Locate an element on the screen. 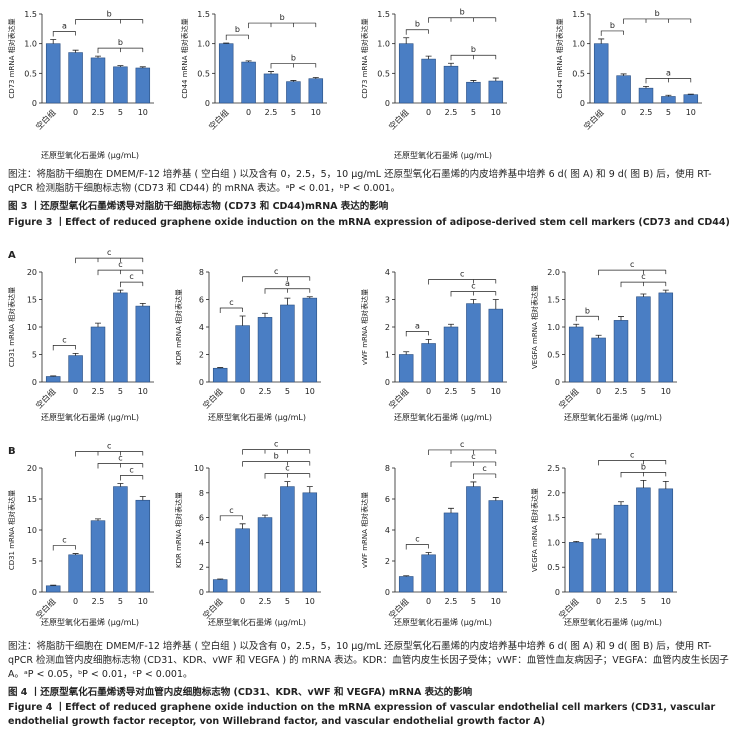  y-axis-label: CD73 mRNA 相对表达量 is located at coordinates (364, 58).